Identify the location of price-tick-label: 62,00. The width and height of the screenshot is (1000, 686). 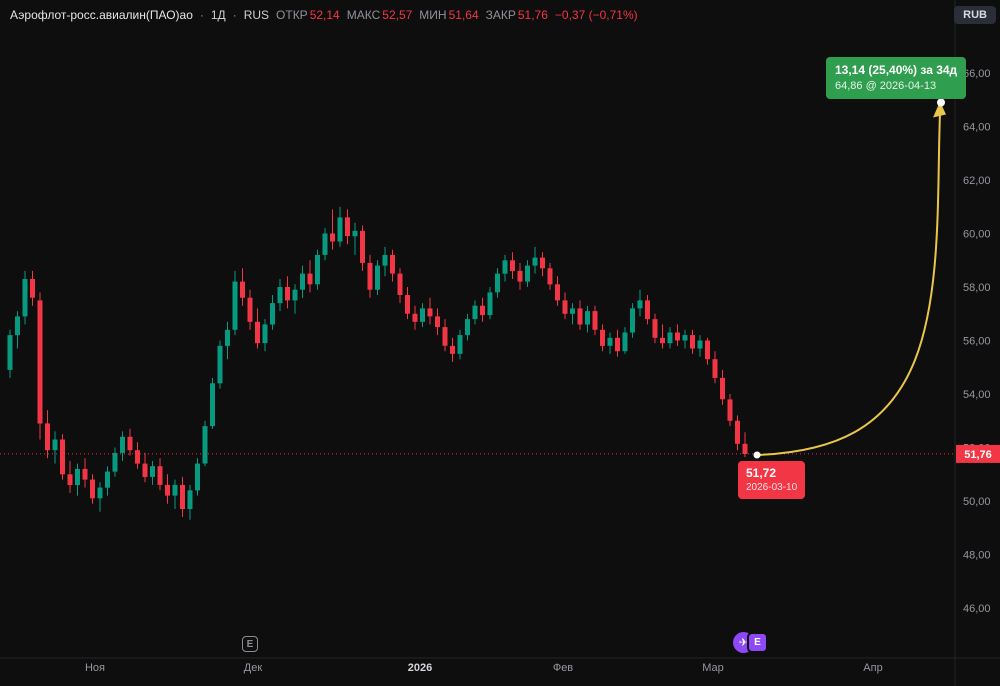
(977, 181).